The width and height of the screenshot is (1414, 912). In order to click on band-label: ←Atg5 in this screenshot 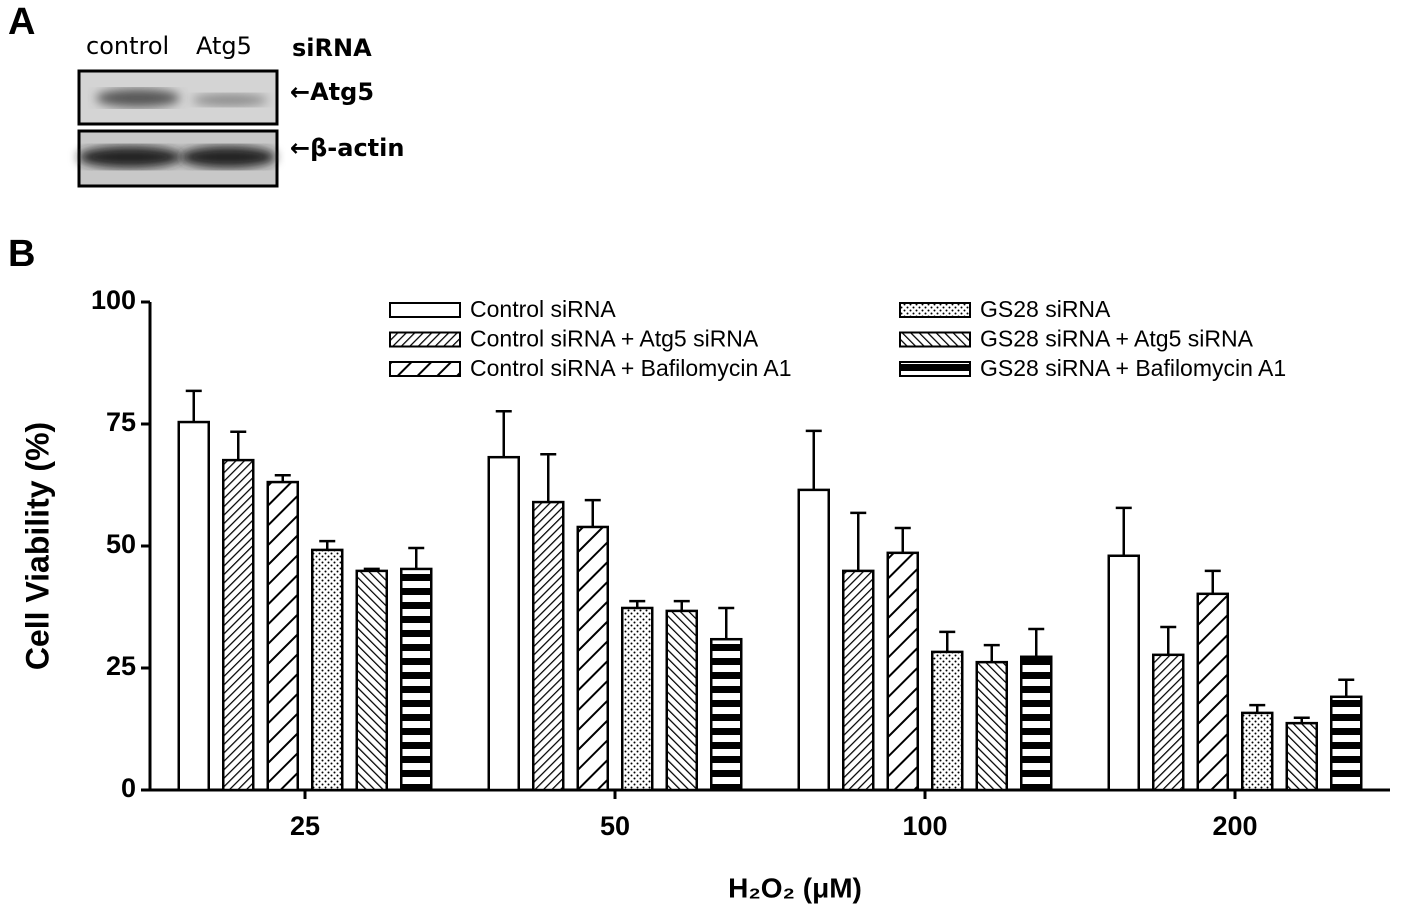, I will do `click(332, 92)`.